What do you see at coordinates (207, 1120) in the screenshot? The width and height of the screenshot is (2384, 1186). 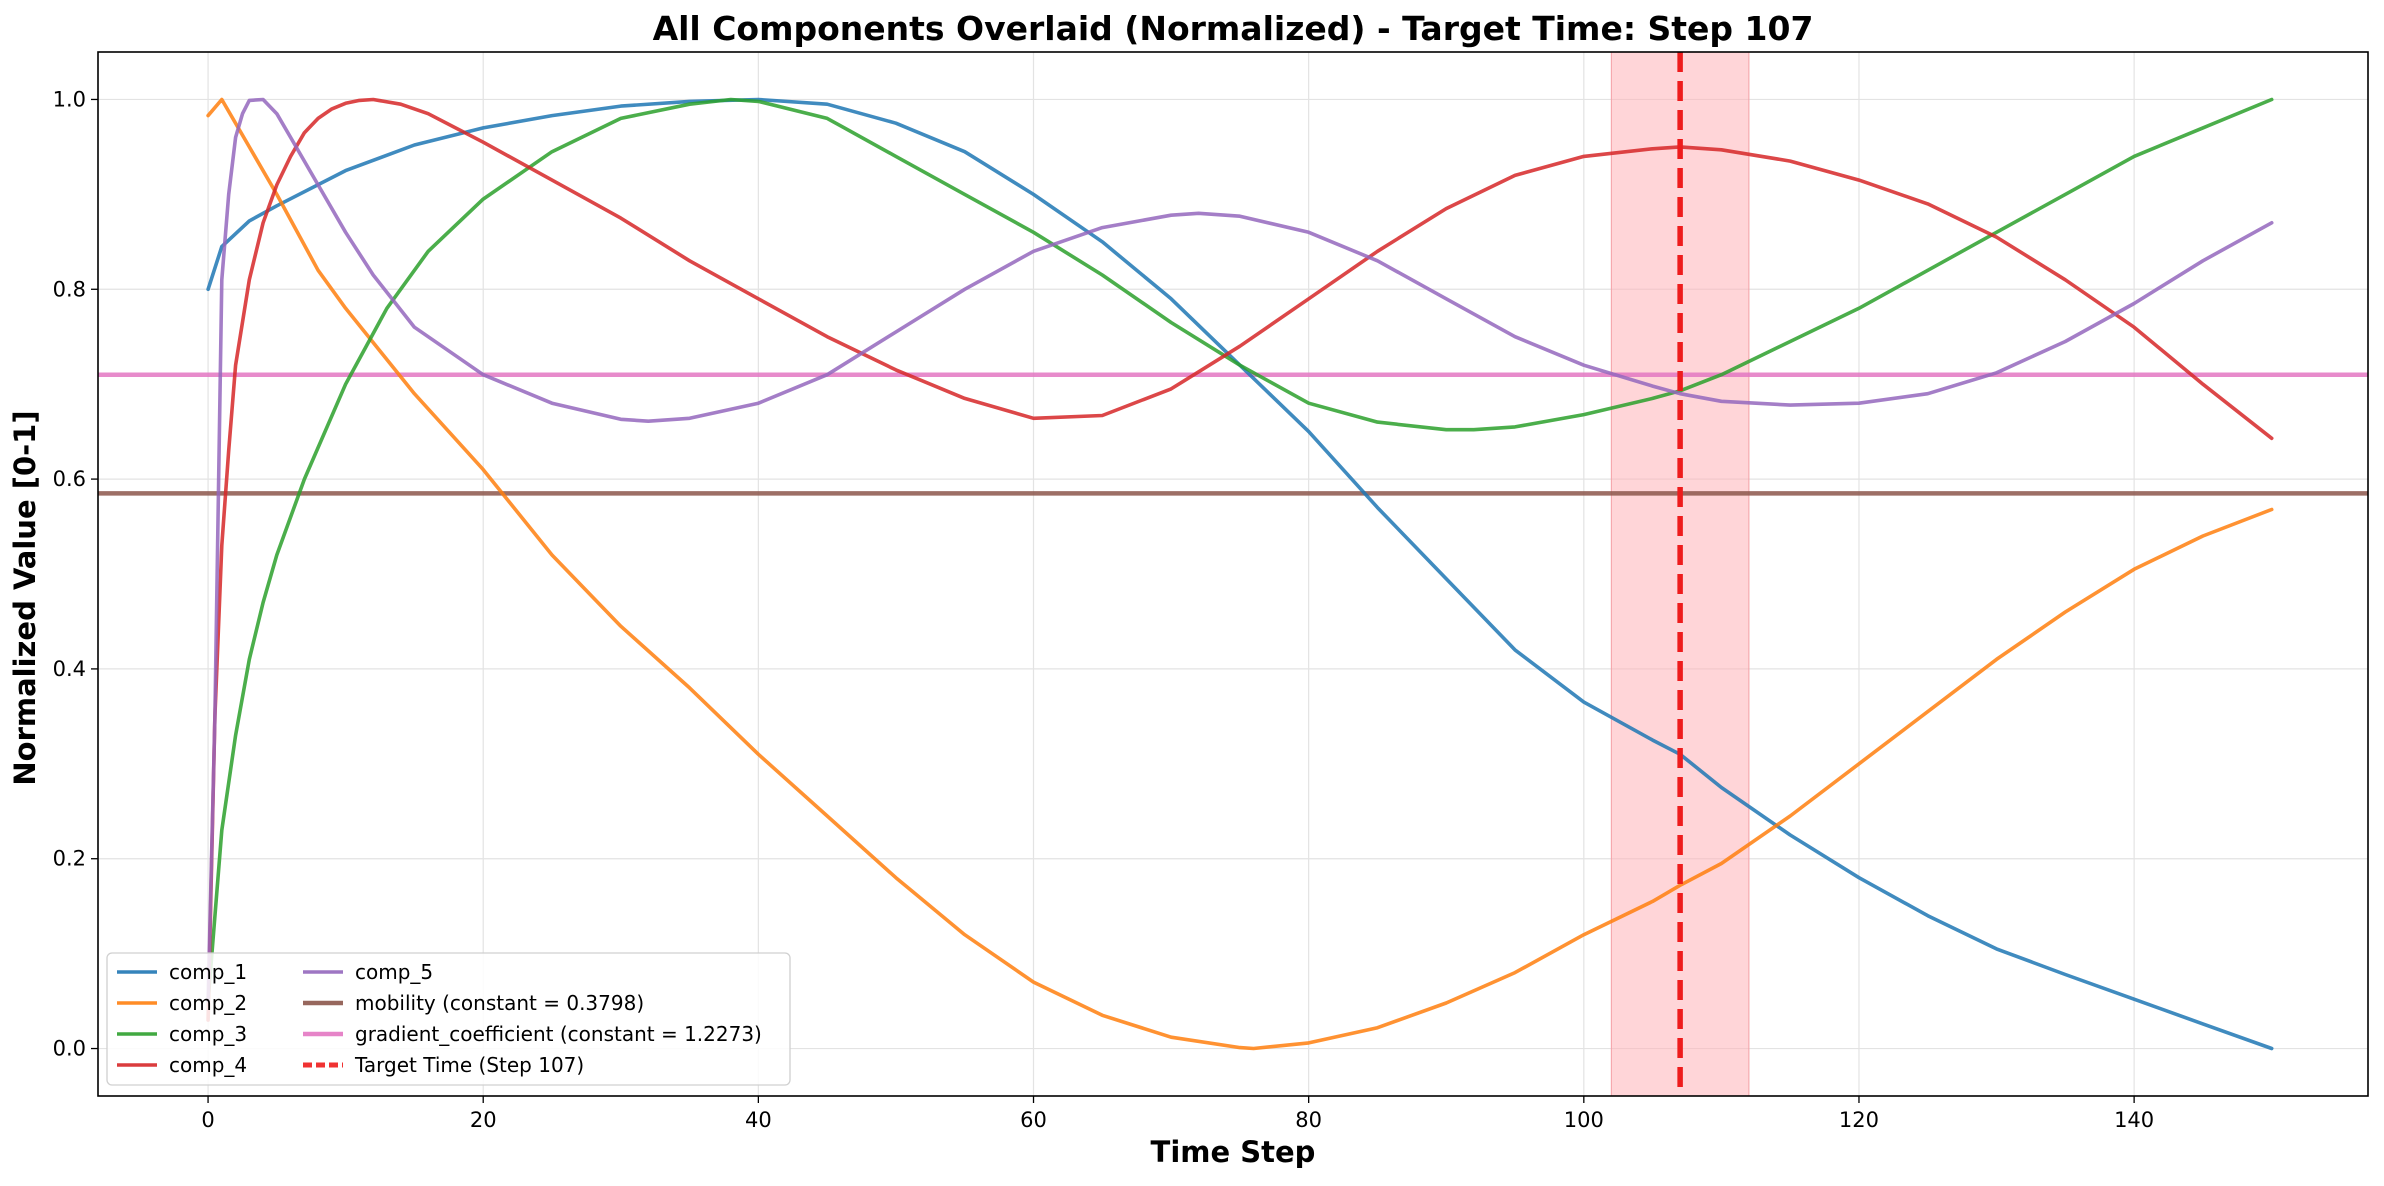 I see `x-tick-label: 0` at bounding box center [207, 1120].